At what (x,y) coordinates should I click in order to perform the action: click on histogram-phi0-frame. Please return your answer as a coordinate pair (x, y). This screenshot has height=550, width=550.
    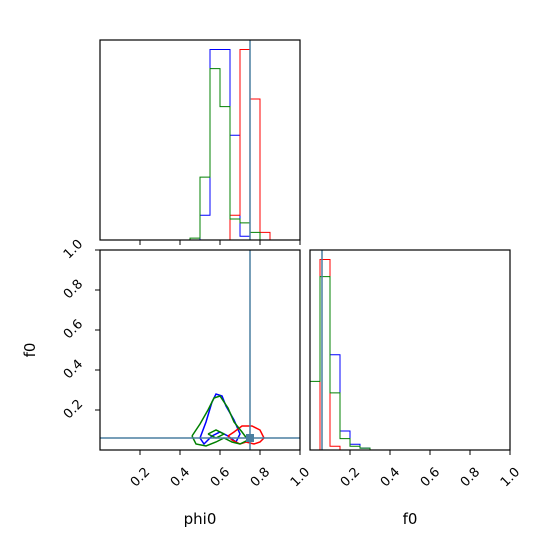
    Looking at the image, I should click on (200, 140).